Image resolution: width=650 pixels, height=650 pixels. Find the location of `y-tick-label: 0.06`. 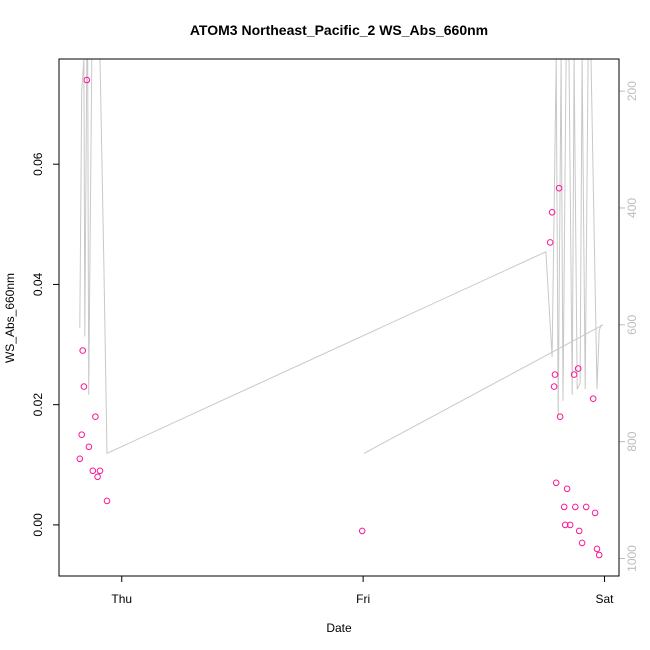

y-tick-label: 0.06 is located at coordinates (38, 164).